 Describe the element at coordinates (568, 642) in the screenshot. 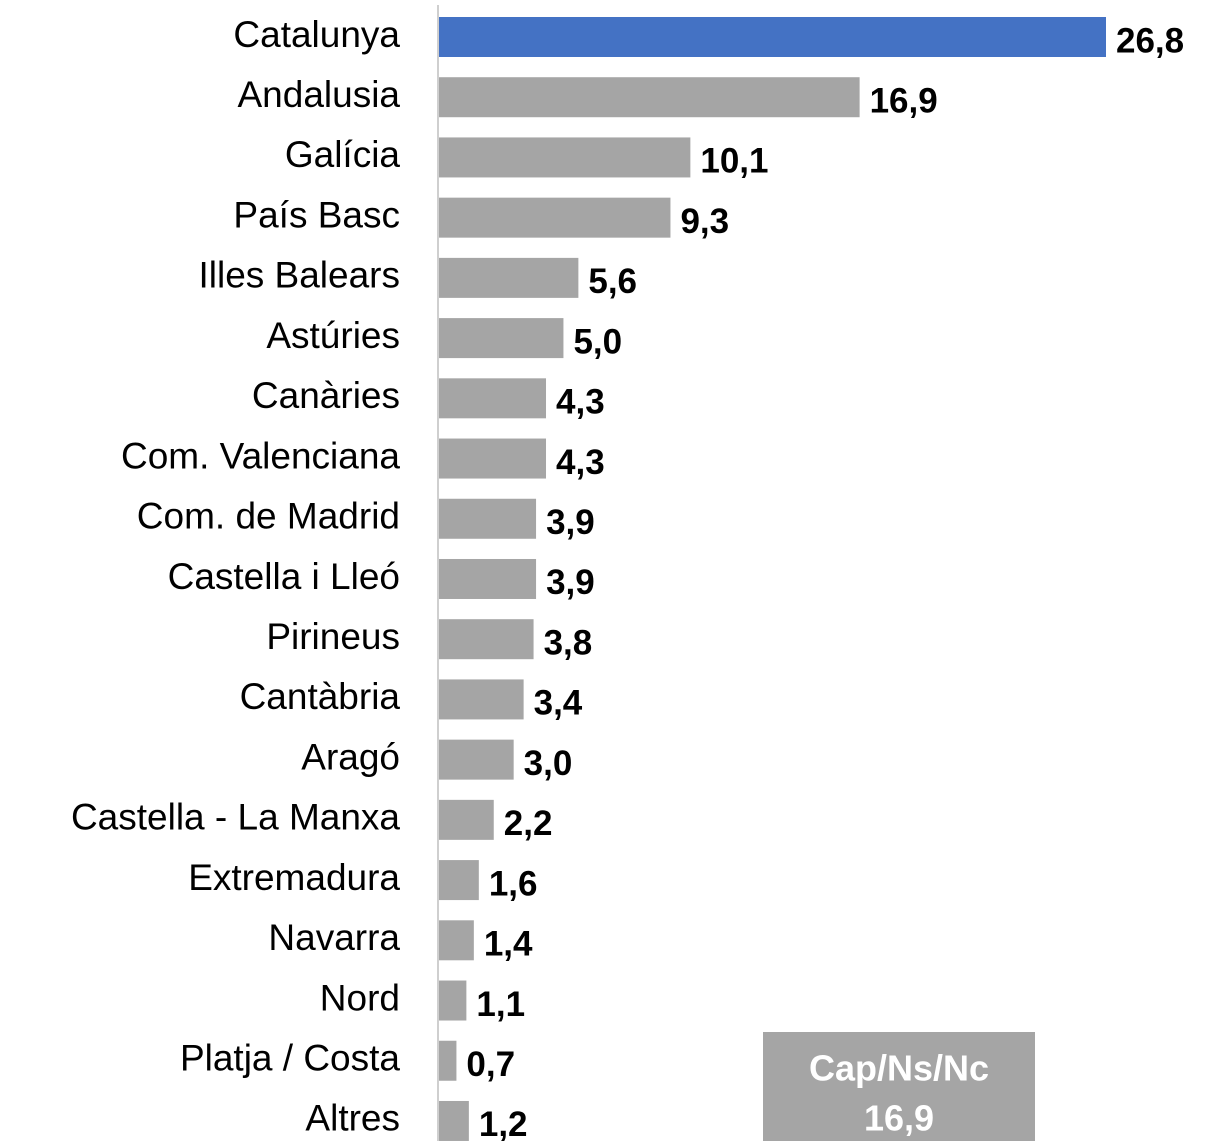

I see `data-label: 3,8` at that location.